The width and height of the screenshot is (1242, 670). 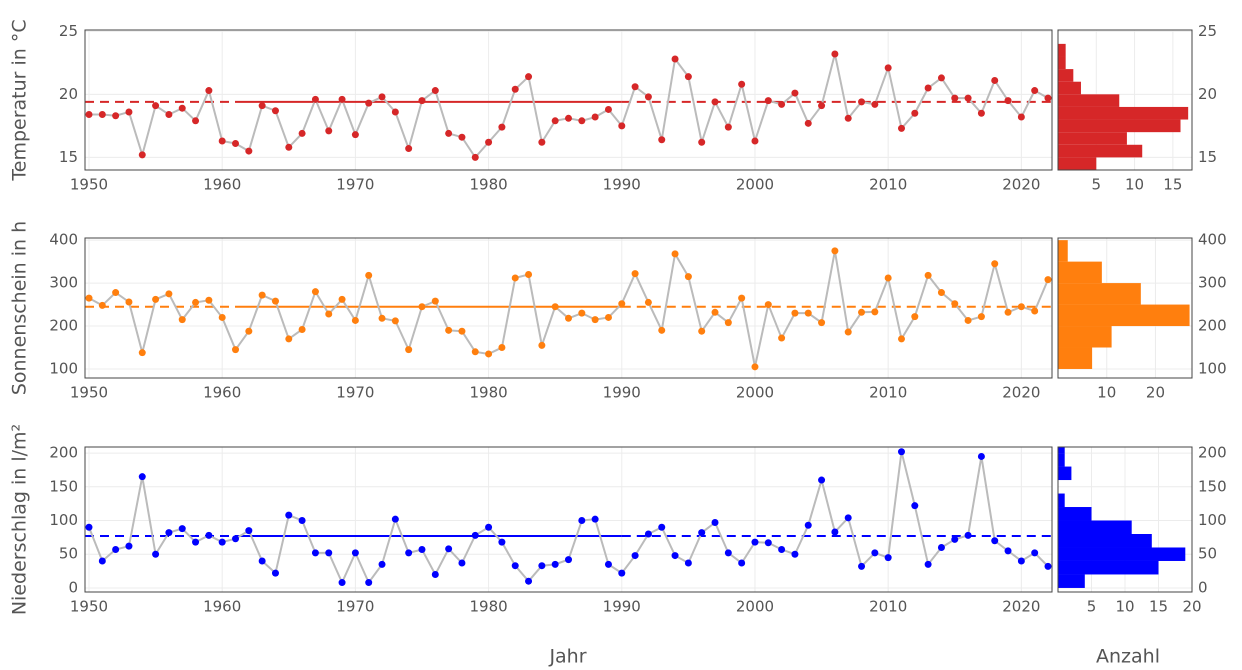 I want to click on hist-x-tick-label: 10, so click(x=1106, y=393).